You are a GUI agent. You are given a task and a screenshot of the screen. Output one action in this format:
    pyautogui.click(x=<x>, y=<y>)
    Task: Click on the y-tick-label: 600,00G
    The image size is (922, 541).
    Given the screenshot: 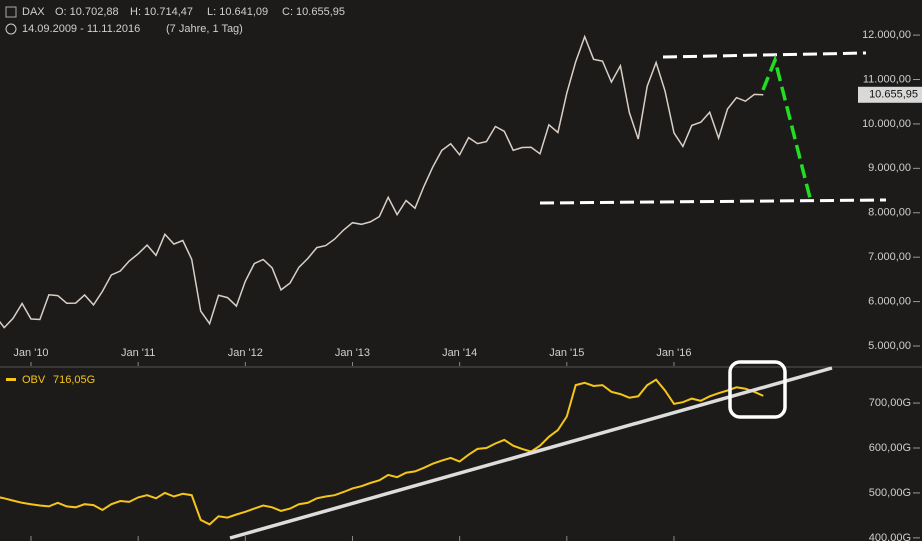 What is the action you would take?
    pyautogui.click(x=890, y=448)
    